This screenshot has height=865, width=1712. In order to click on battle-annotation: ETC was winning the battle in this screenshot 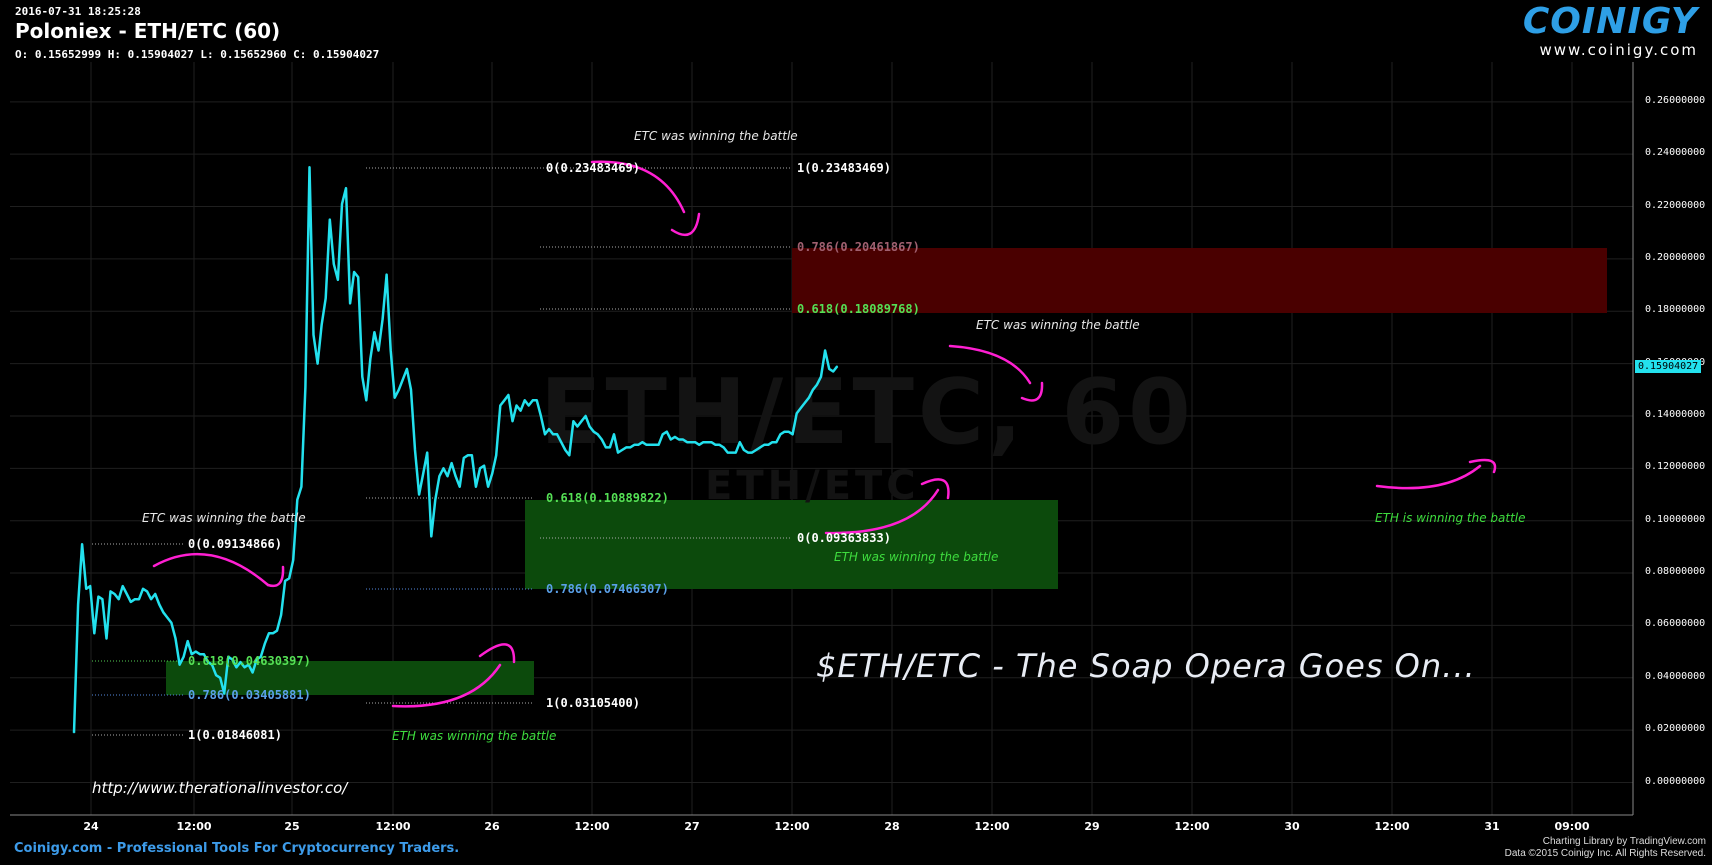, I will do `click(1058, 325)`.